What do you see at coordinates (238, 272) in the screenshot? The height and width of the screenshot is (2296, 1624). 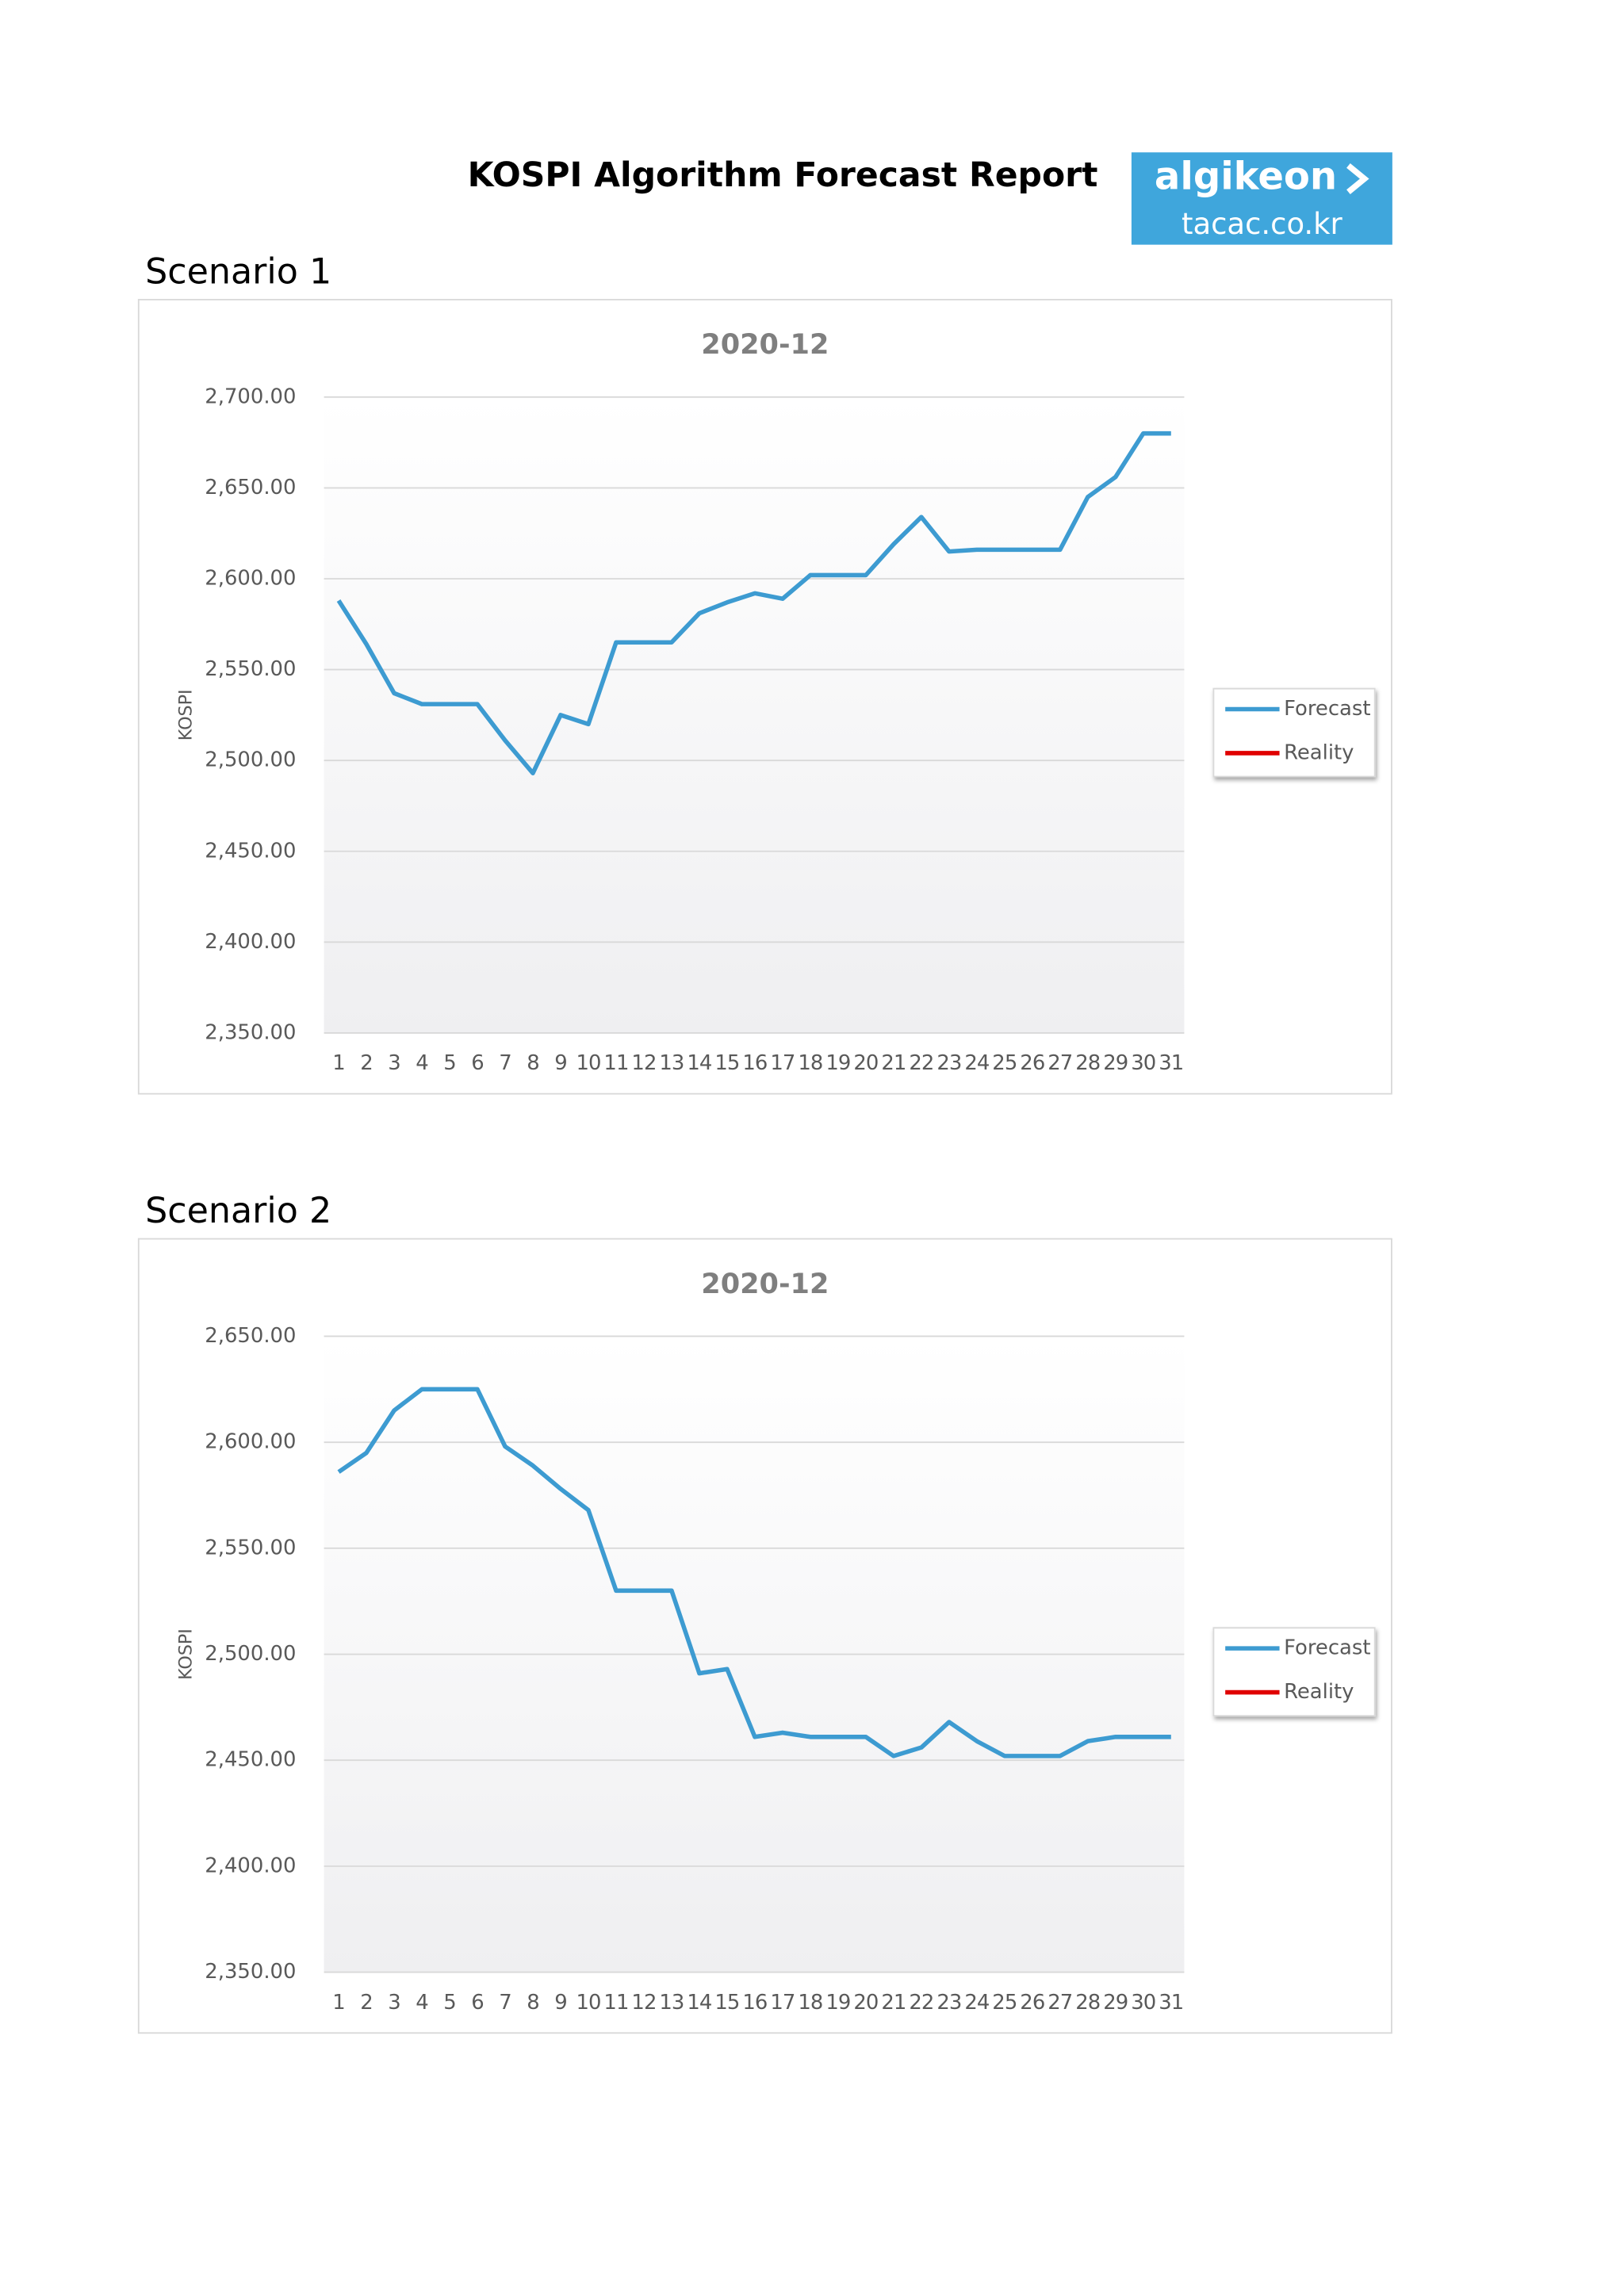 I see `section-heading: Scenario 1` at bounding box center [238, 272].